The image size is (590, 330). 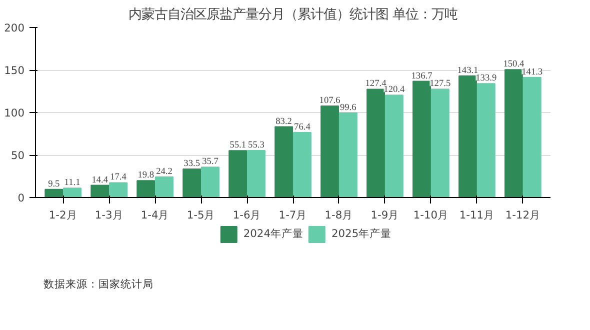 What do you see at coordinates (385, 215) in the screenshot?
I see `x-tick-label: 1-9月` at bounding box center [385, 215].